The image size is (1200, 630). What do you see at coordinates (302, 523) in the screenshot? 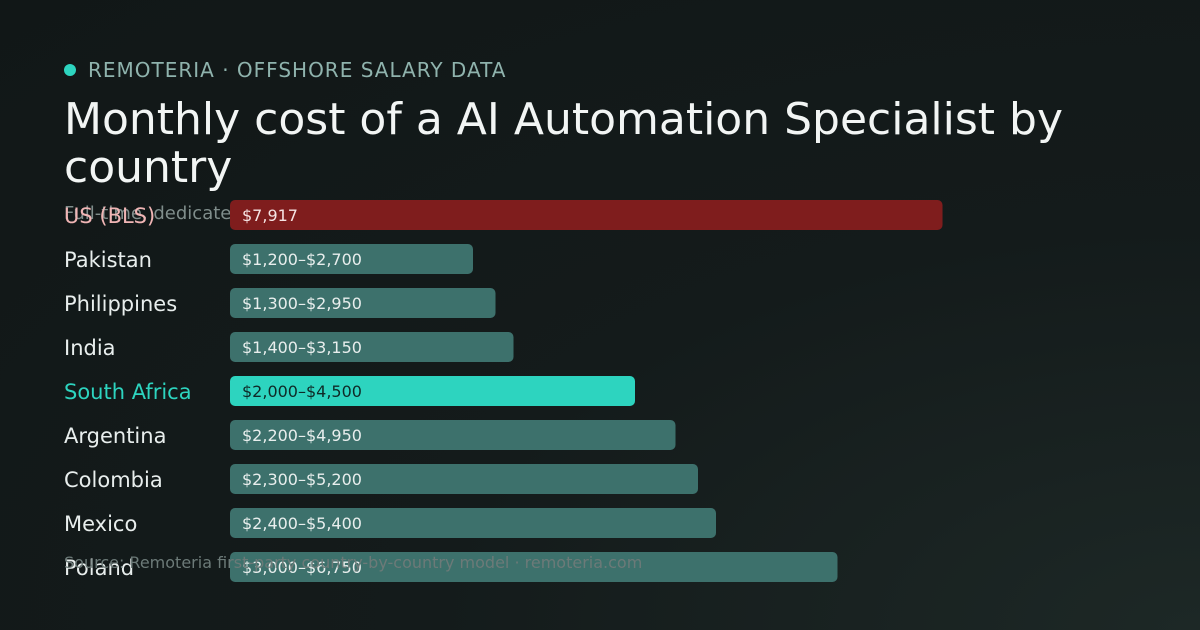
I see `bar-value-label: $2,400–$5,400` at bounding box center [302, 523].